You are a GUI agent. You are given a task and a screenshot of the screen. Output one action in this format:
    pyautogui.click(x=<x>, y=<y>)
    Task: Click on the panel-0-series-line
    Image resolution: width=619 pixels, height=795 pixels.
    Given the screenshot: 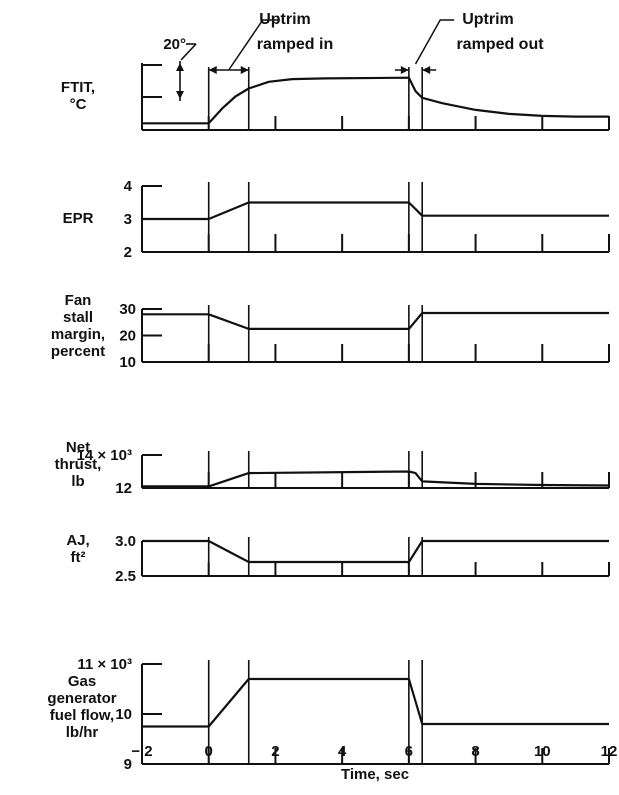 What is the action you would take?
    pyautogui.click(x=375, y=100)
    